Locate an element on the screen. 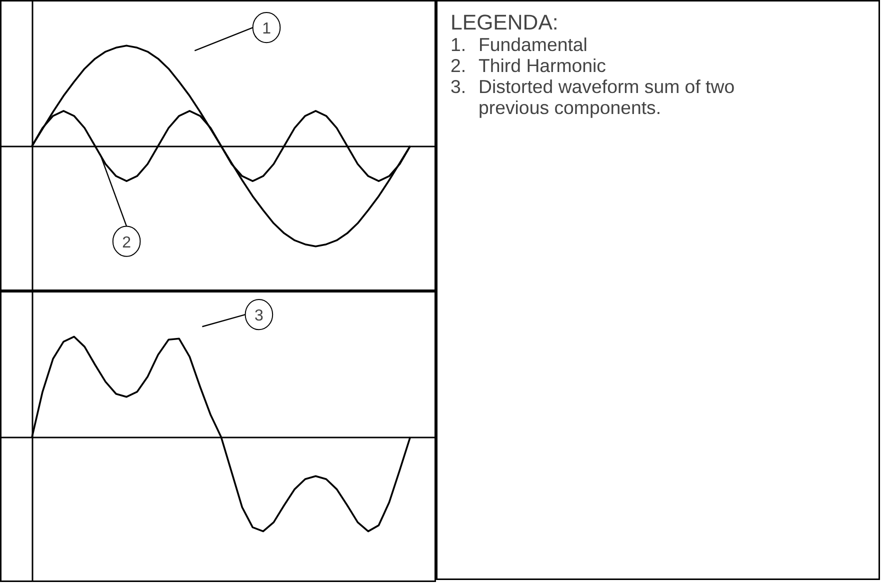 Image resolution: width=883 pixels, height=583 pixels. text: LEGENDA: is located at coordinates (504, 22).